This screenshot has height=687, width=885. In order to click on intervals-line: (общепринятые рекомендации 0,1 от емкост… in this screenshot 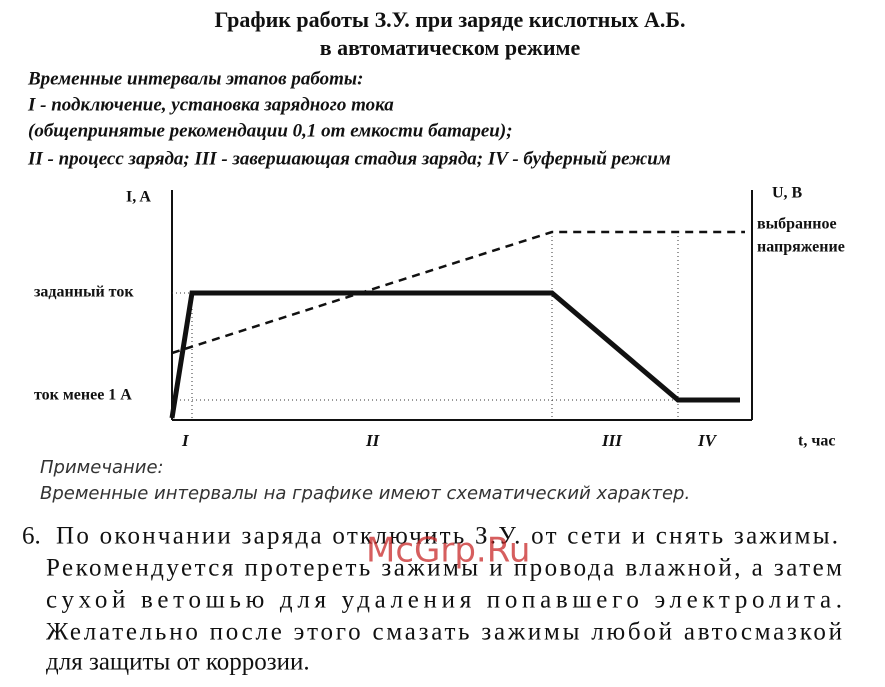, I will do `click(270, 130)`.